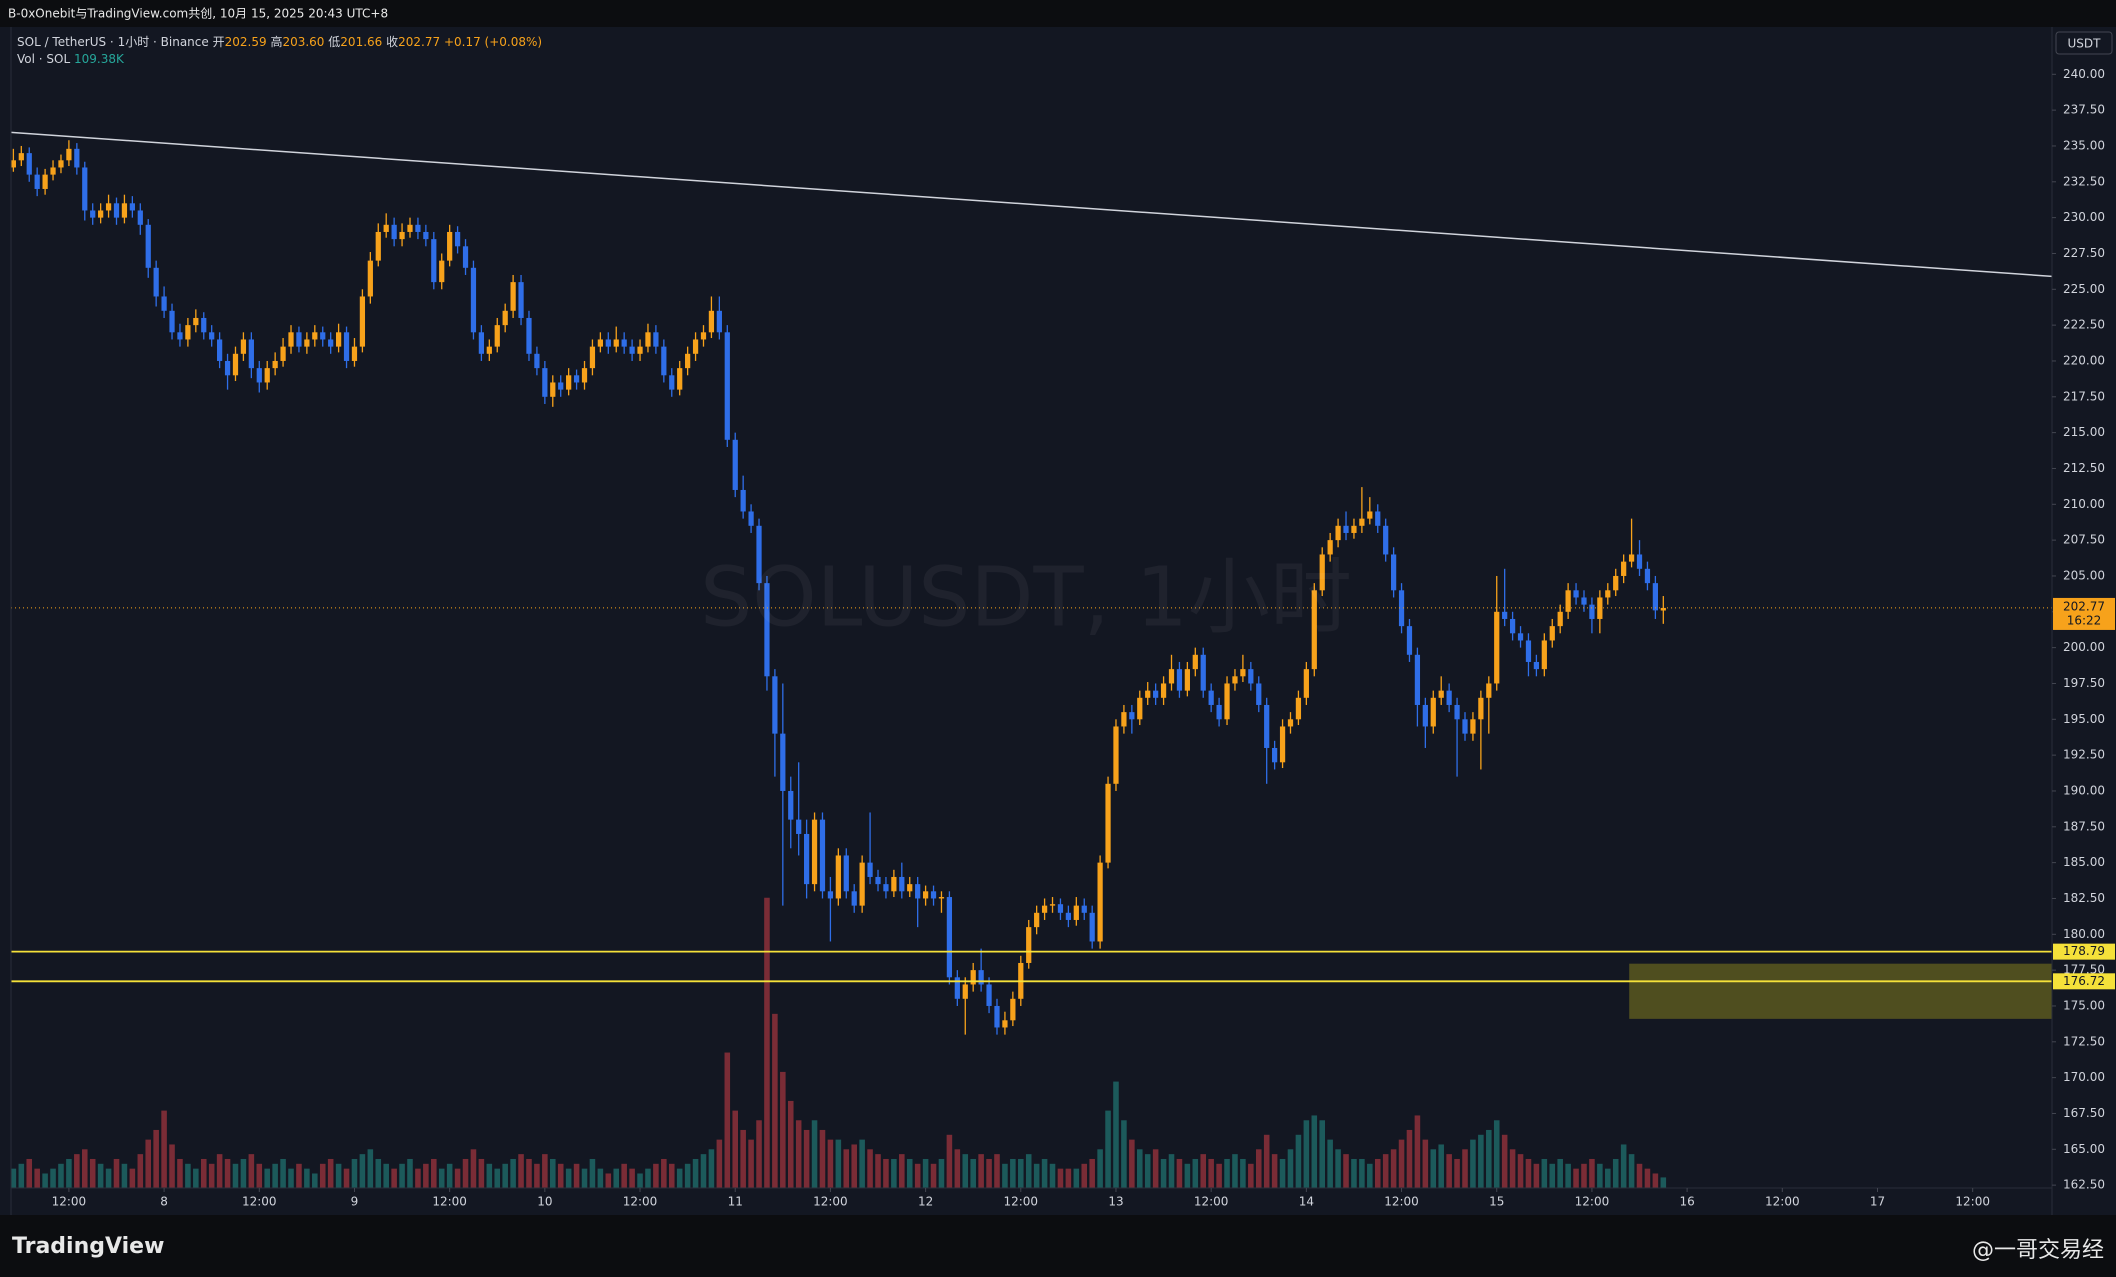 The width and height of the screenshot is (2116, 1277). Describe the element at coordinates (88, 1246) in the screenshot. I see `brand: TradingView` at that location.